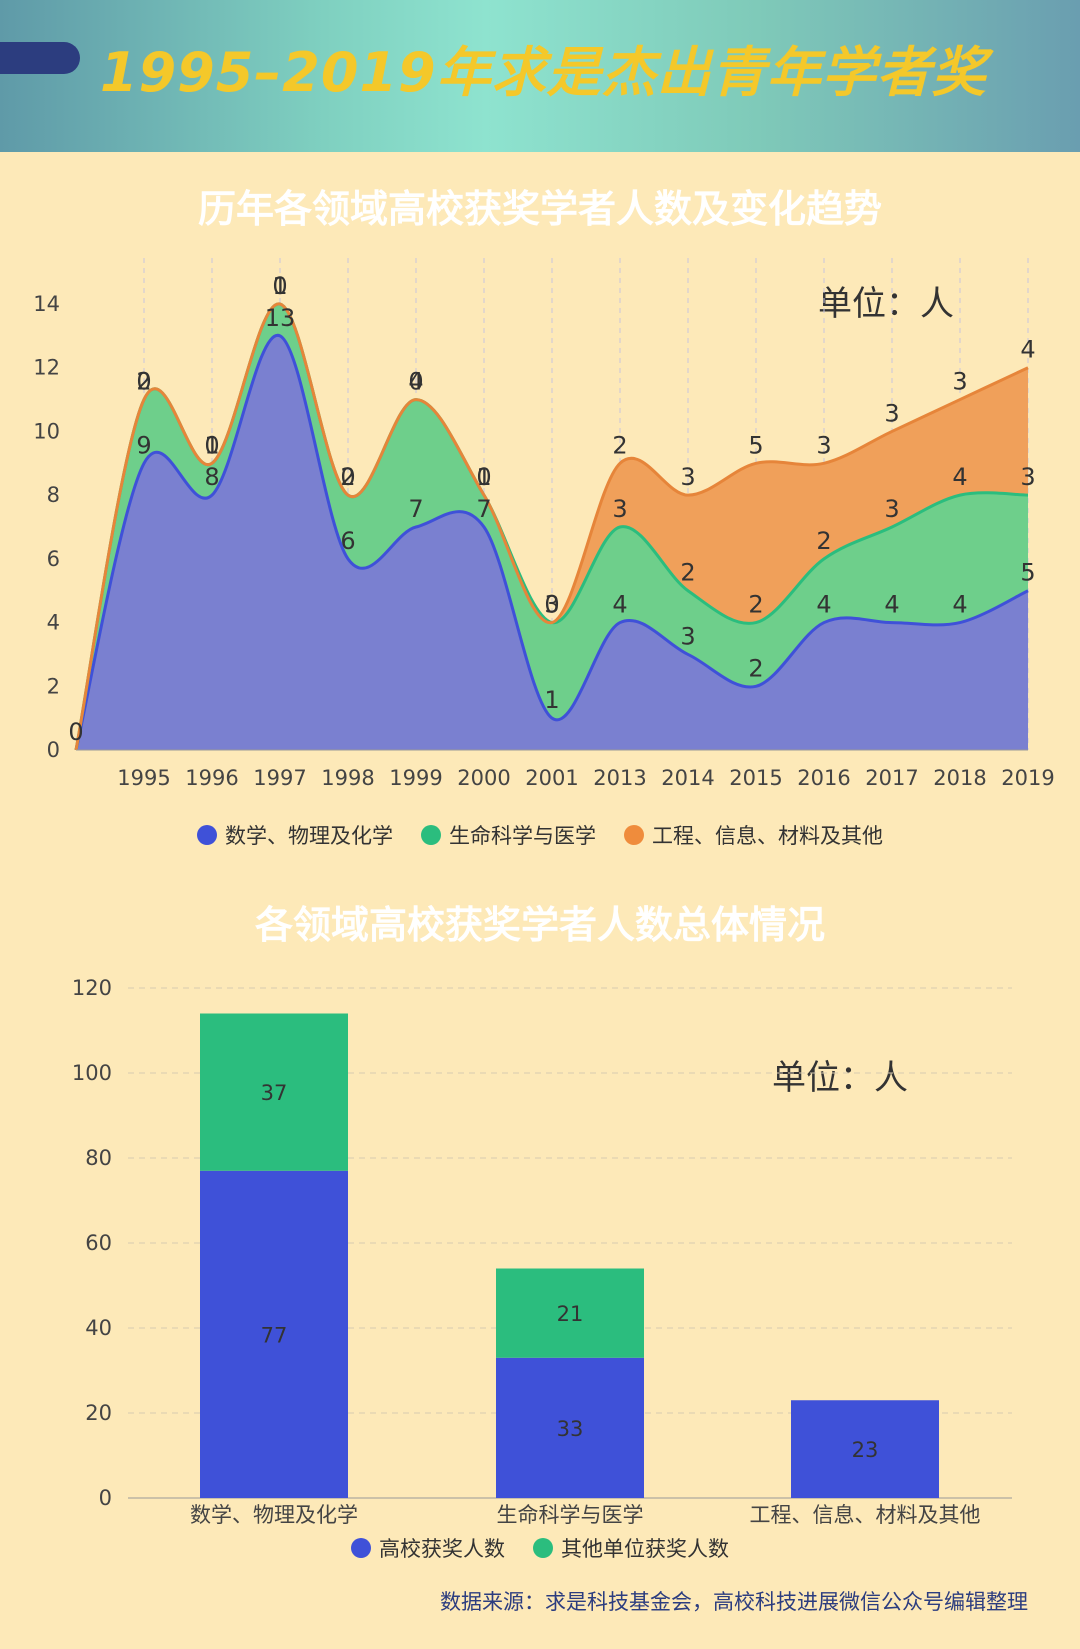 The height and width of the screenshot is (1649, 1080). Describe the element at coordinates (959, 778) in the screenshot. I see `x-tick-label: 2018` at that location.